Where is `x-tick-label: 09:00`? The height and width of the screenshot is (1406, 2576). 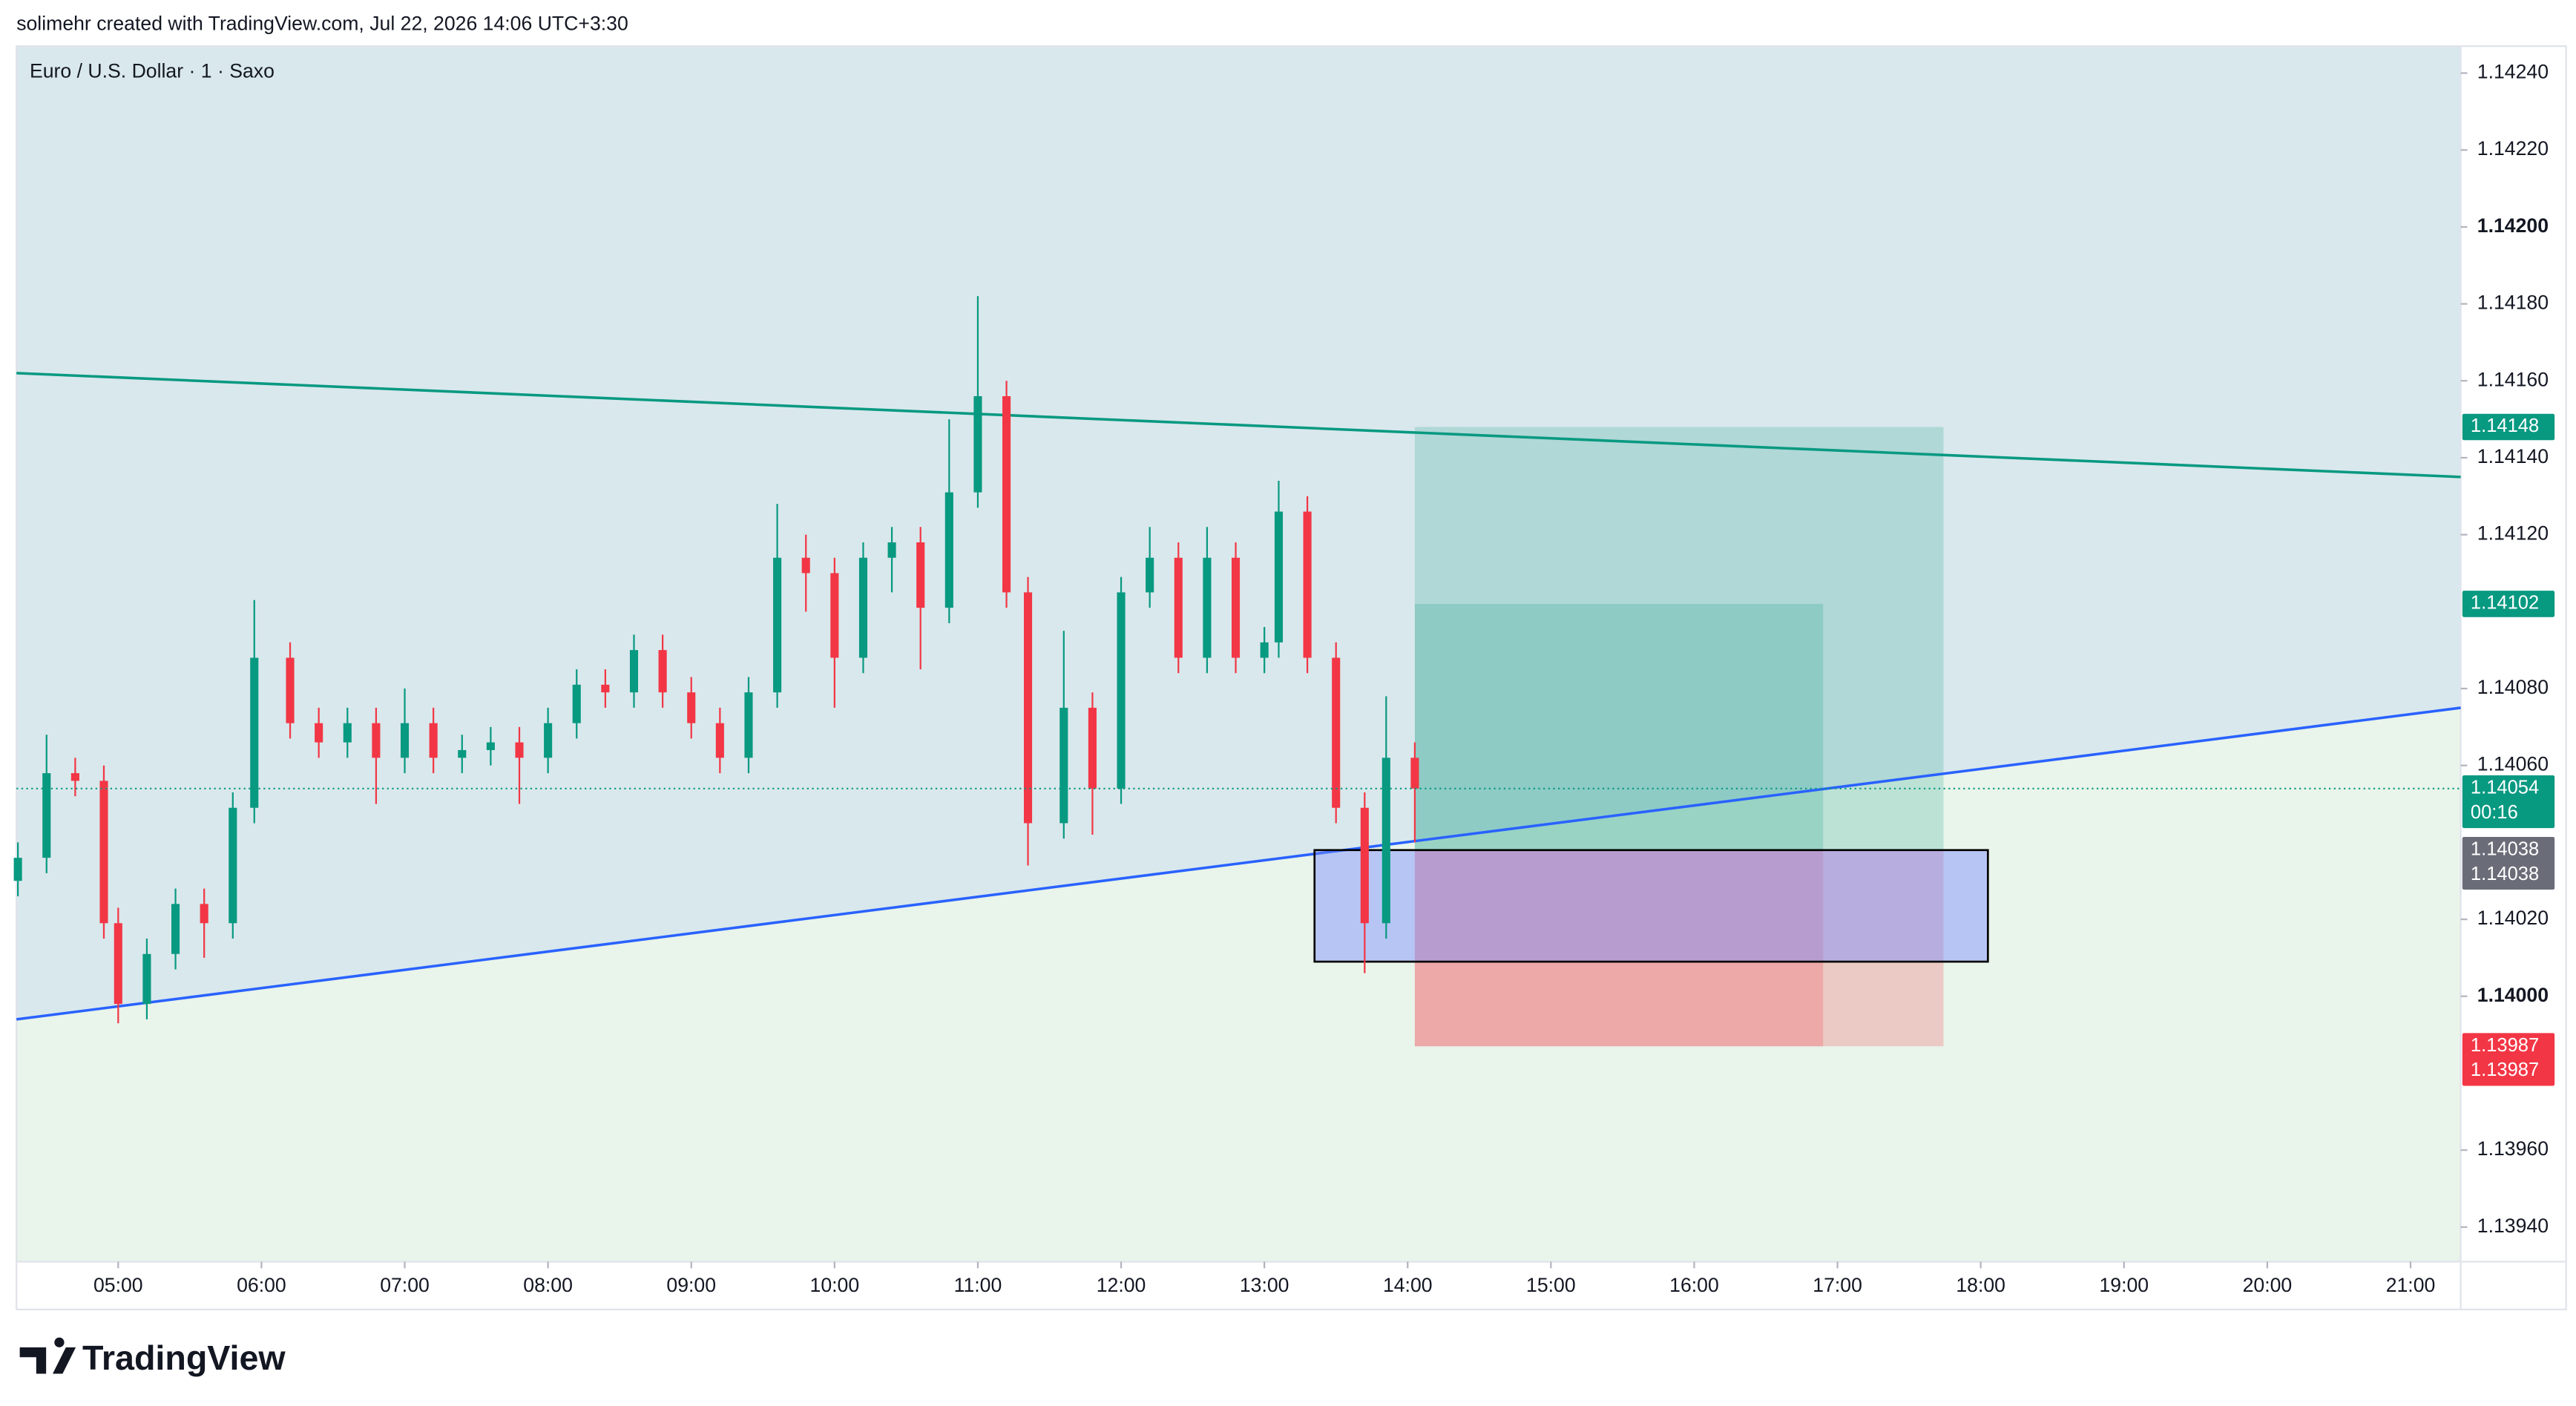 x-tick-label: 09:00 is located at coordinates (691, 1285).